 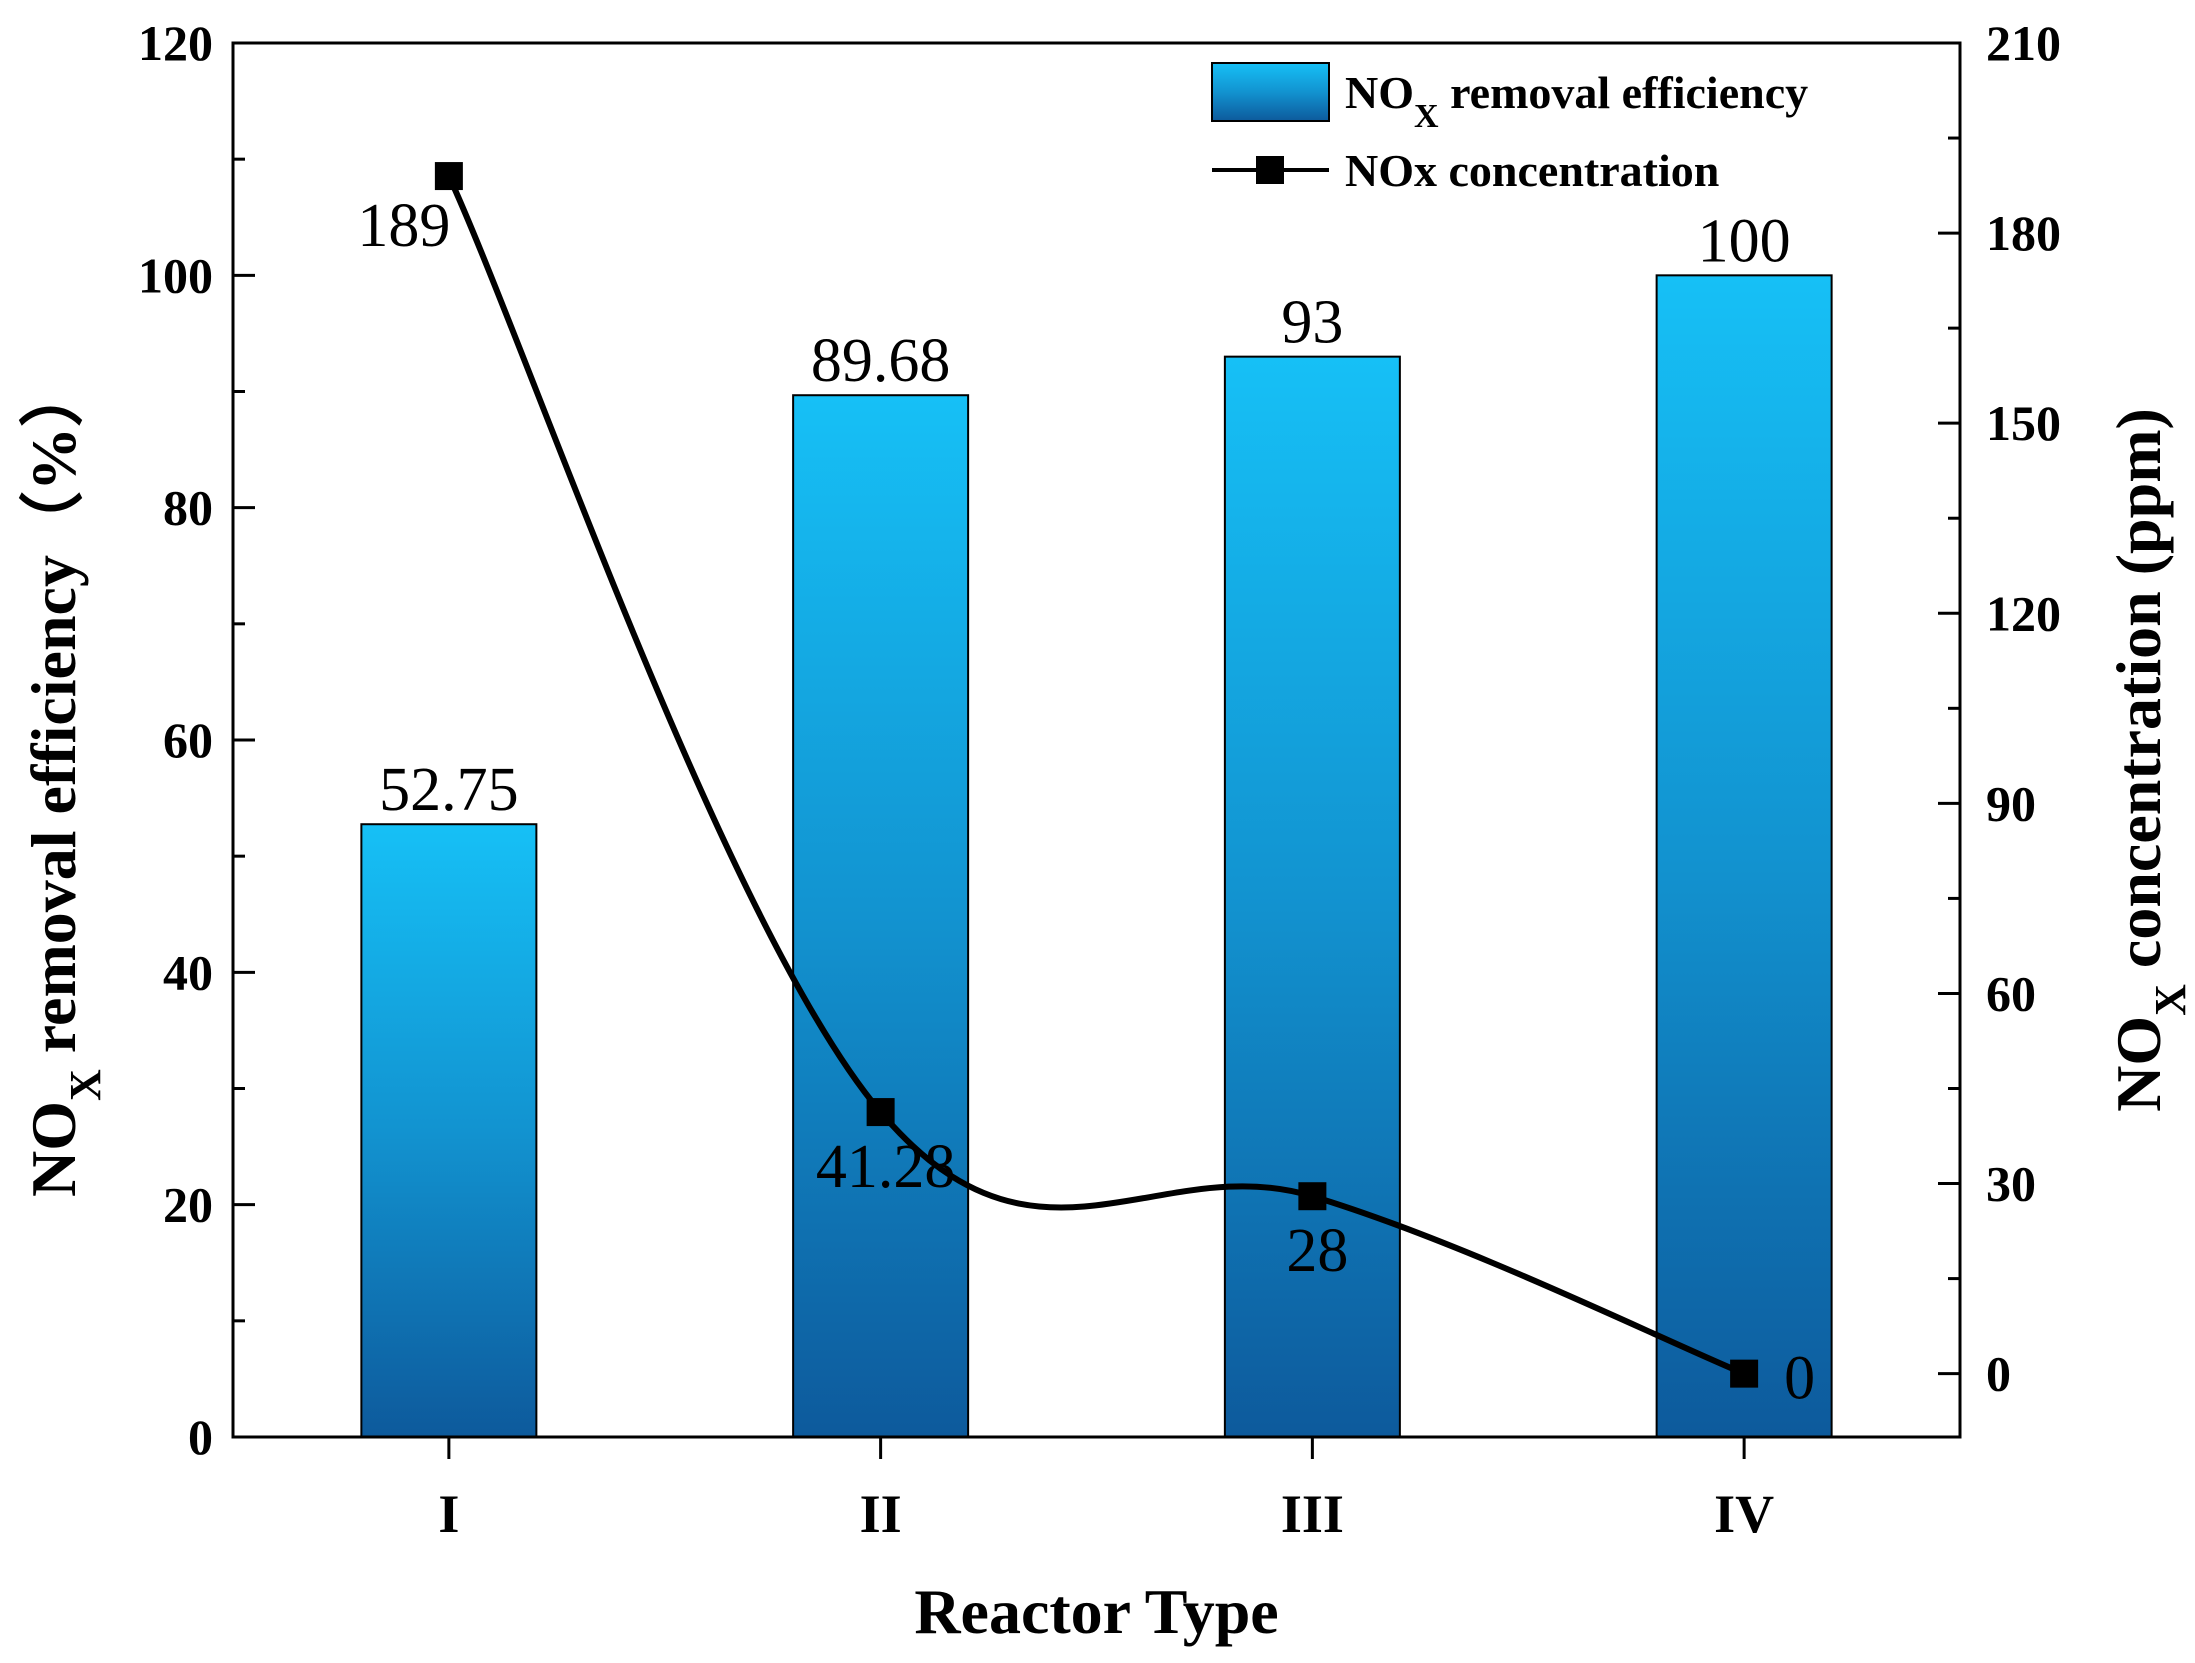 What do you see at coordinates (449, 1130) in the screenshot?
I see `bar-I` at bounding box center [449, 1130].